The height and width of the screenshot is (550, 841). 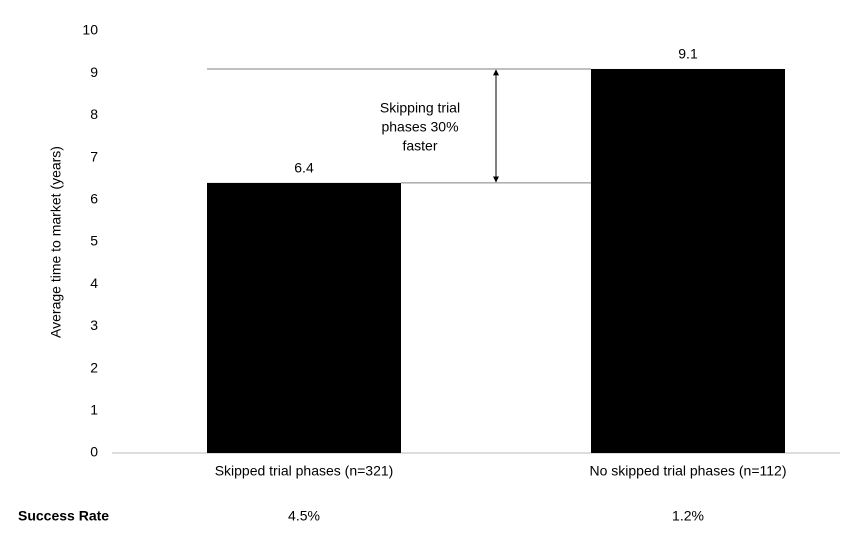 What do you see at coordinates (94, 72) in the screenshot?
I see `y-tick-label: 9` at bounding box center [94, 72].